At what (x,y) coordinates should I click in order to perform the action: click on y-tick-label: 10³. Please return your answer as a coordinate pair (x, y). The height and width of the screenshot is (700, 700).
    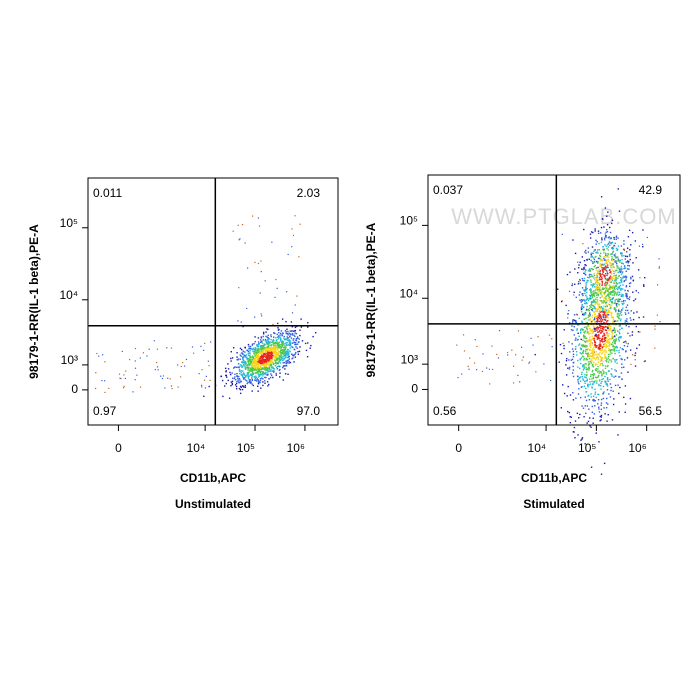
    Looking at the image, I should click on (409, 359).